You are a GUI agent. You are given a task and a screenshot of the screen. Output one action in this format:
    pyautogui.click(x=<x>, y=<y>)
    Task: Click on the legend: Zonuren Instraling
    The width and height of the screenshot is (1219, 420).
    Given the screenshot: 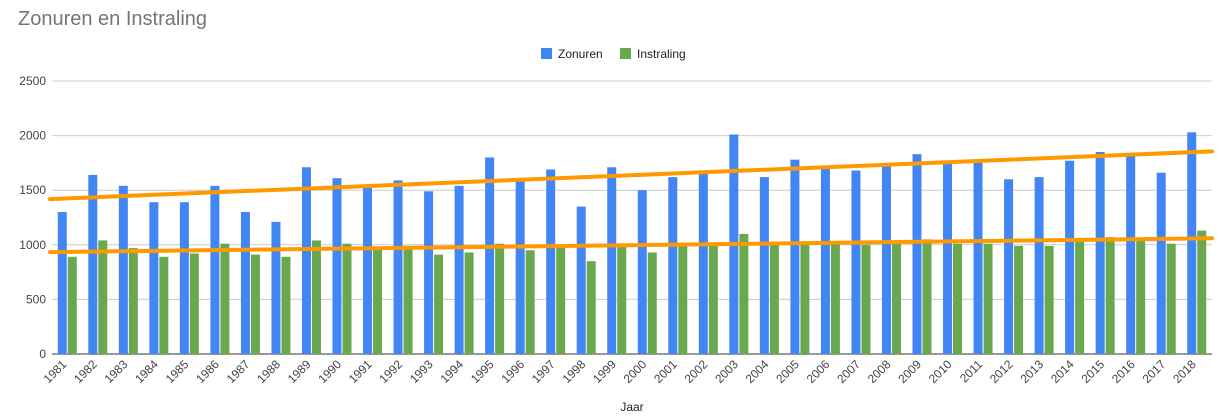 What is the action you would take?
    pyautogui.click(x=613, y=54)
    